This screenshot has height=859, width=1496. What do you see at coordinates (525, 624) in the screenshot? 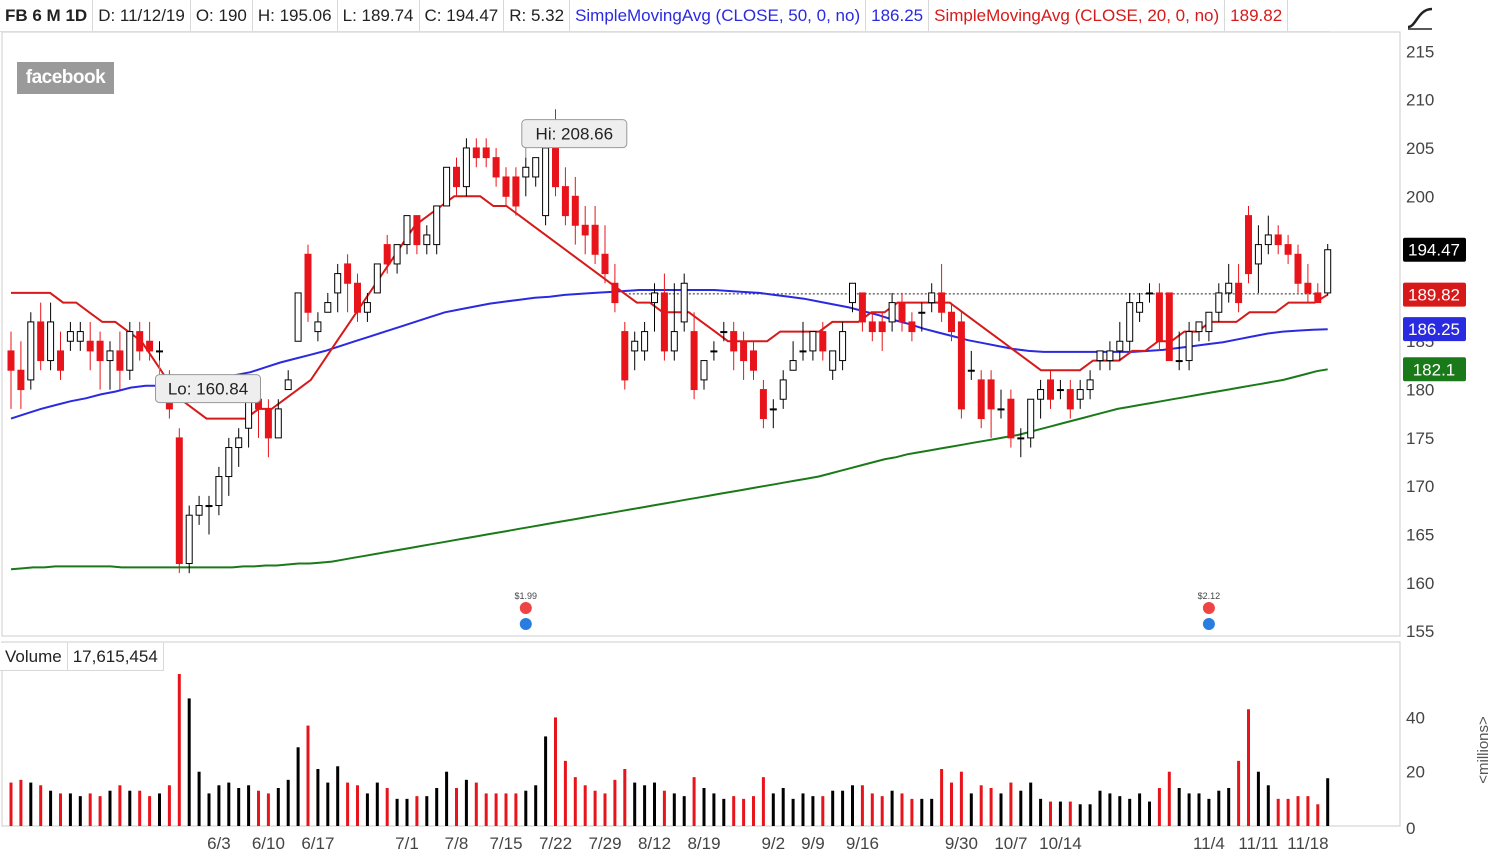
I see `event-info-icon` at bounding box center [525, 624].